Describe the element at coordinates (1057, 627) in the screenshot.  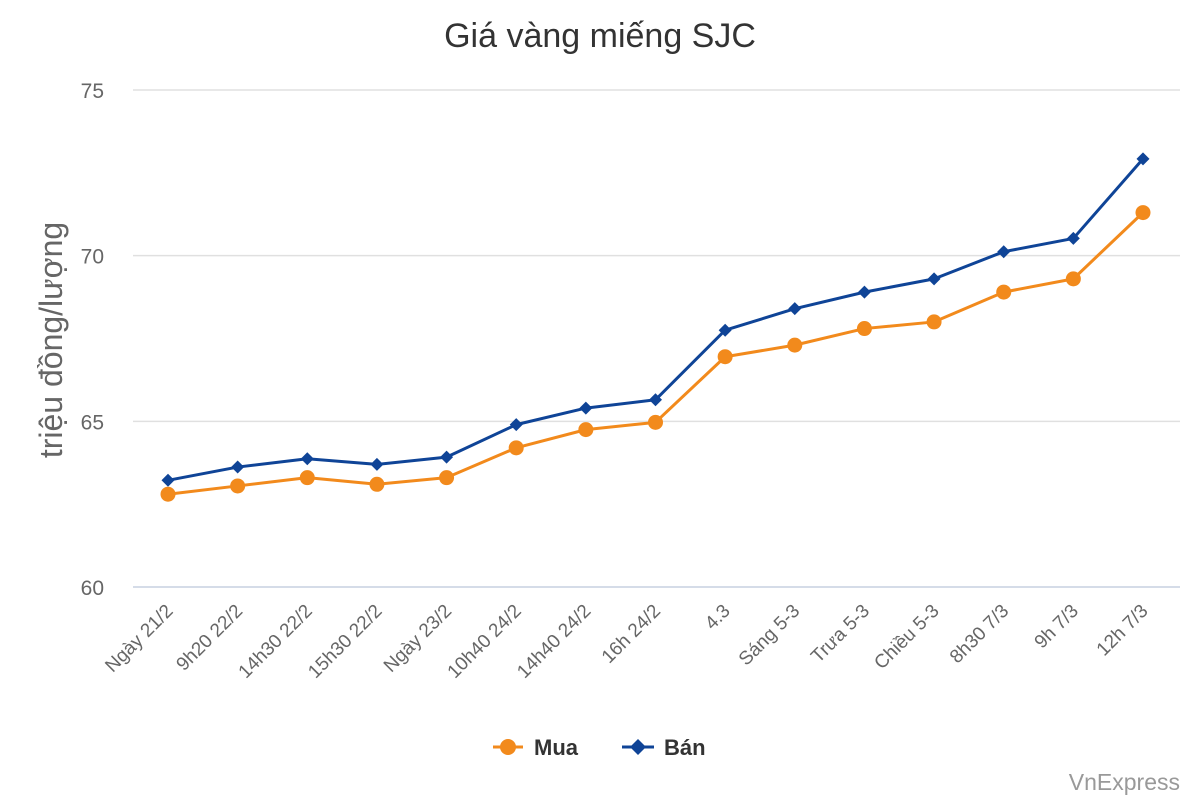
I see `x-tick-label: 9h 7/3` at that location.